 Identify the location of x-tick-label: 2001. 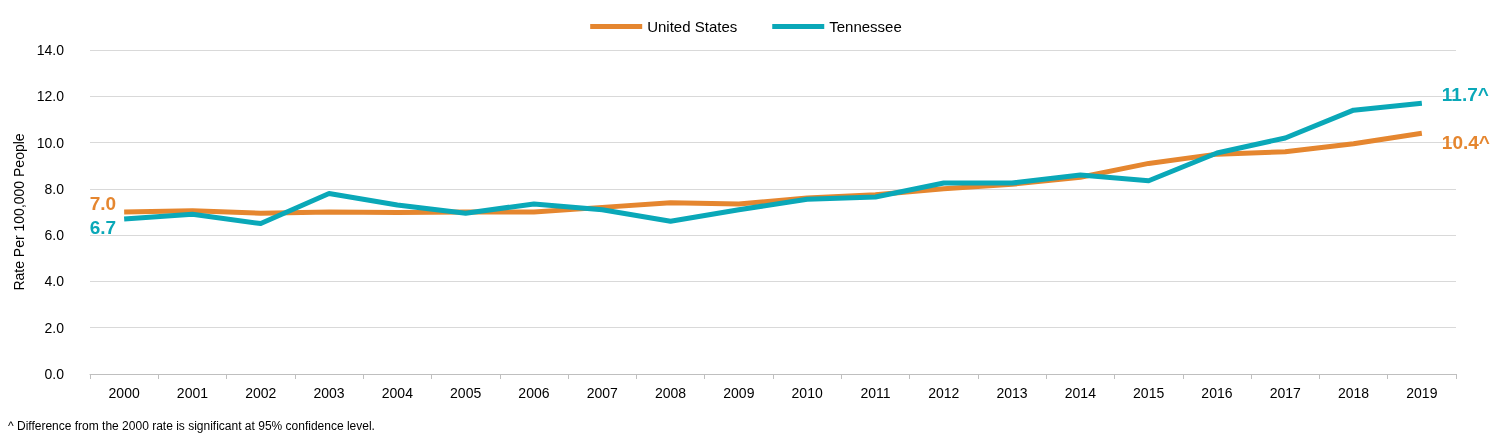
(192, 393).